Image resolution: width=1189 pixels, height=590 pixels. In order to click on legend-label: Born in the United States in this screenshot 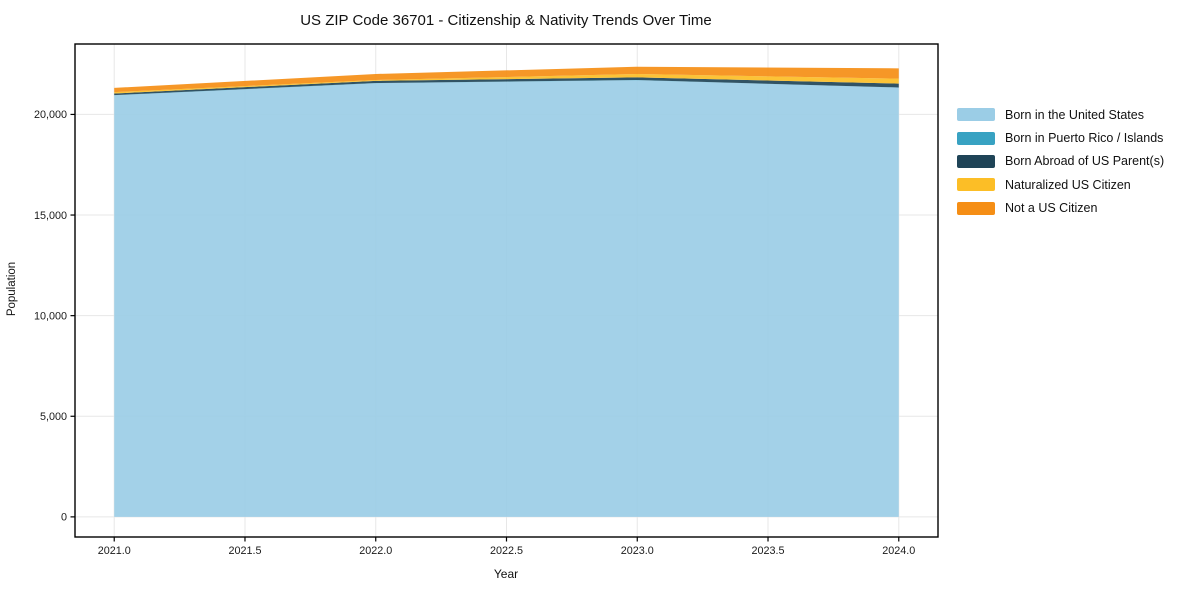, I will do `click(1074, 114)`.